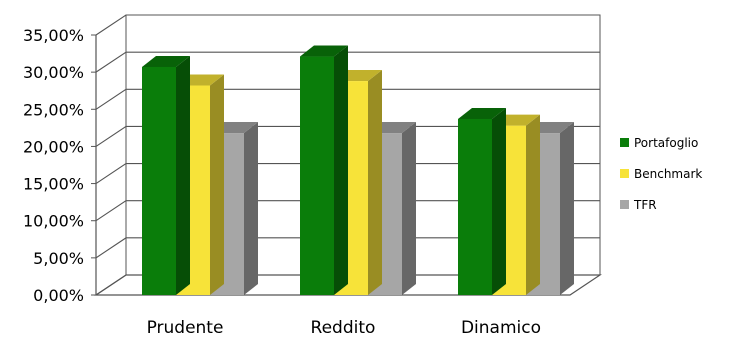 The width and height of the screenshot is (731, 338). I want to click on legend-entry-portafoglio: Portafoglio, so click(659, 143).